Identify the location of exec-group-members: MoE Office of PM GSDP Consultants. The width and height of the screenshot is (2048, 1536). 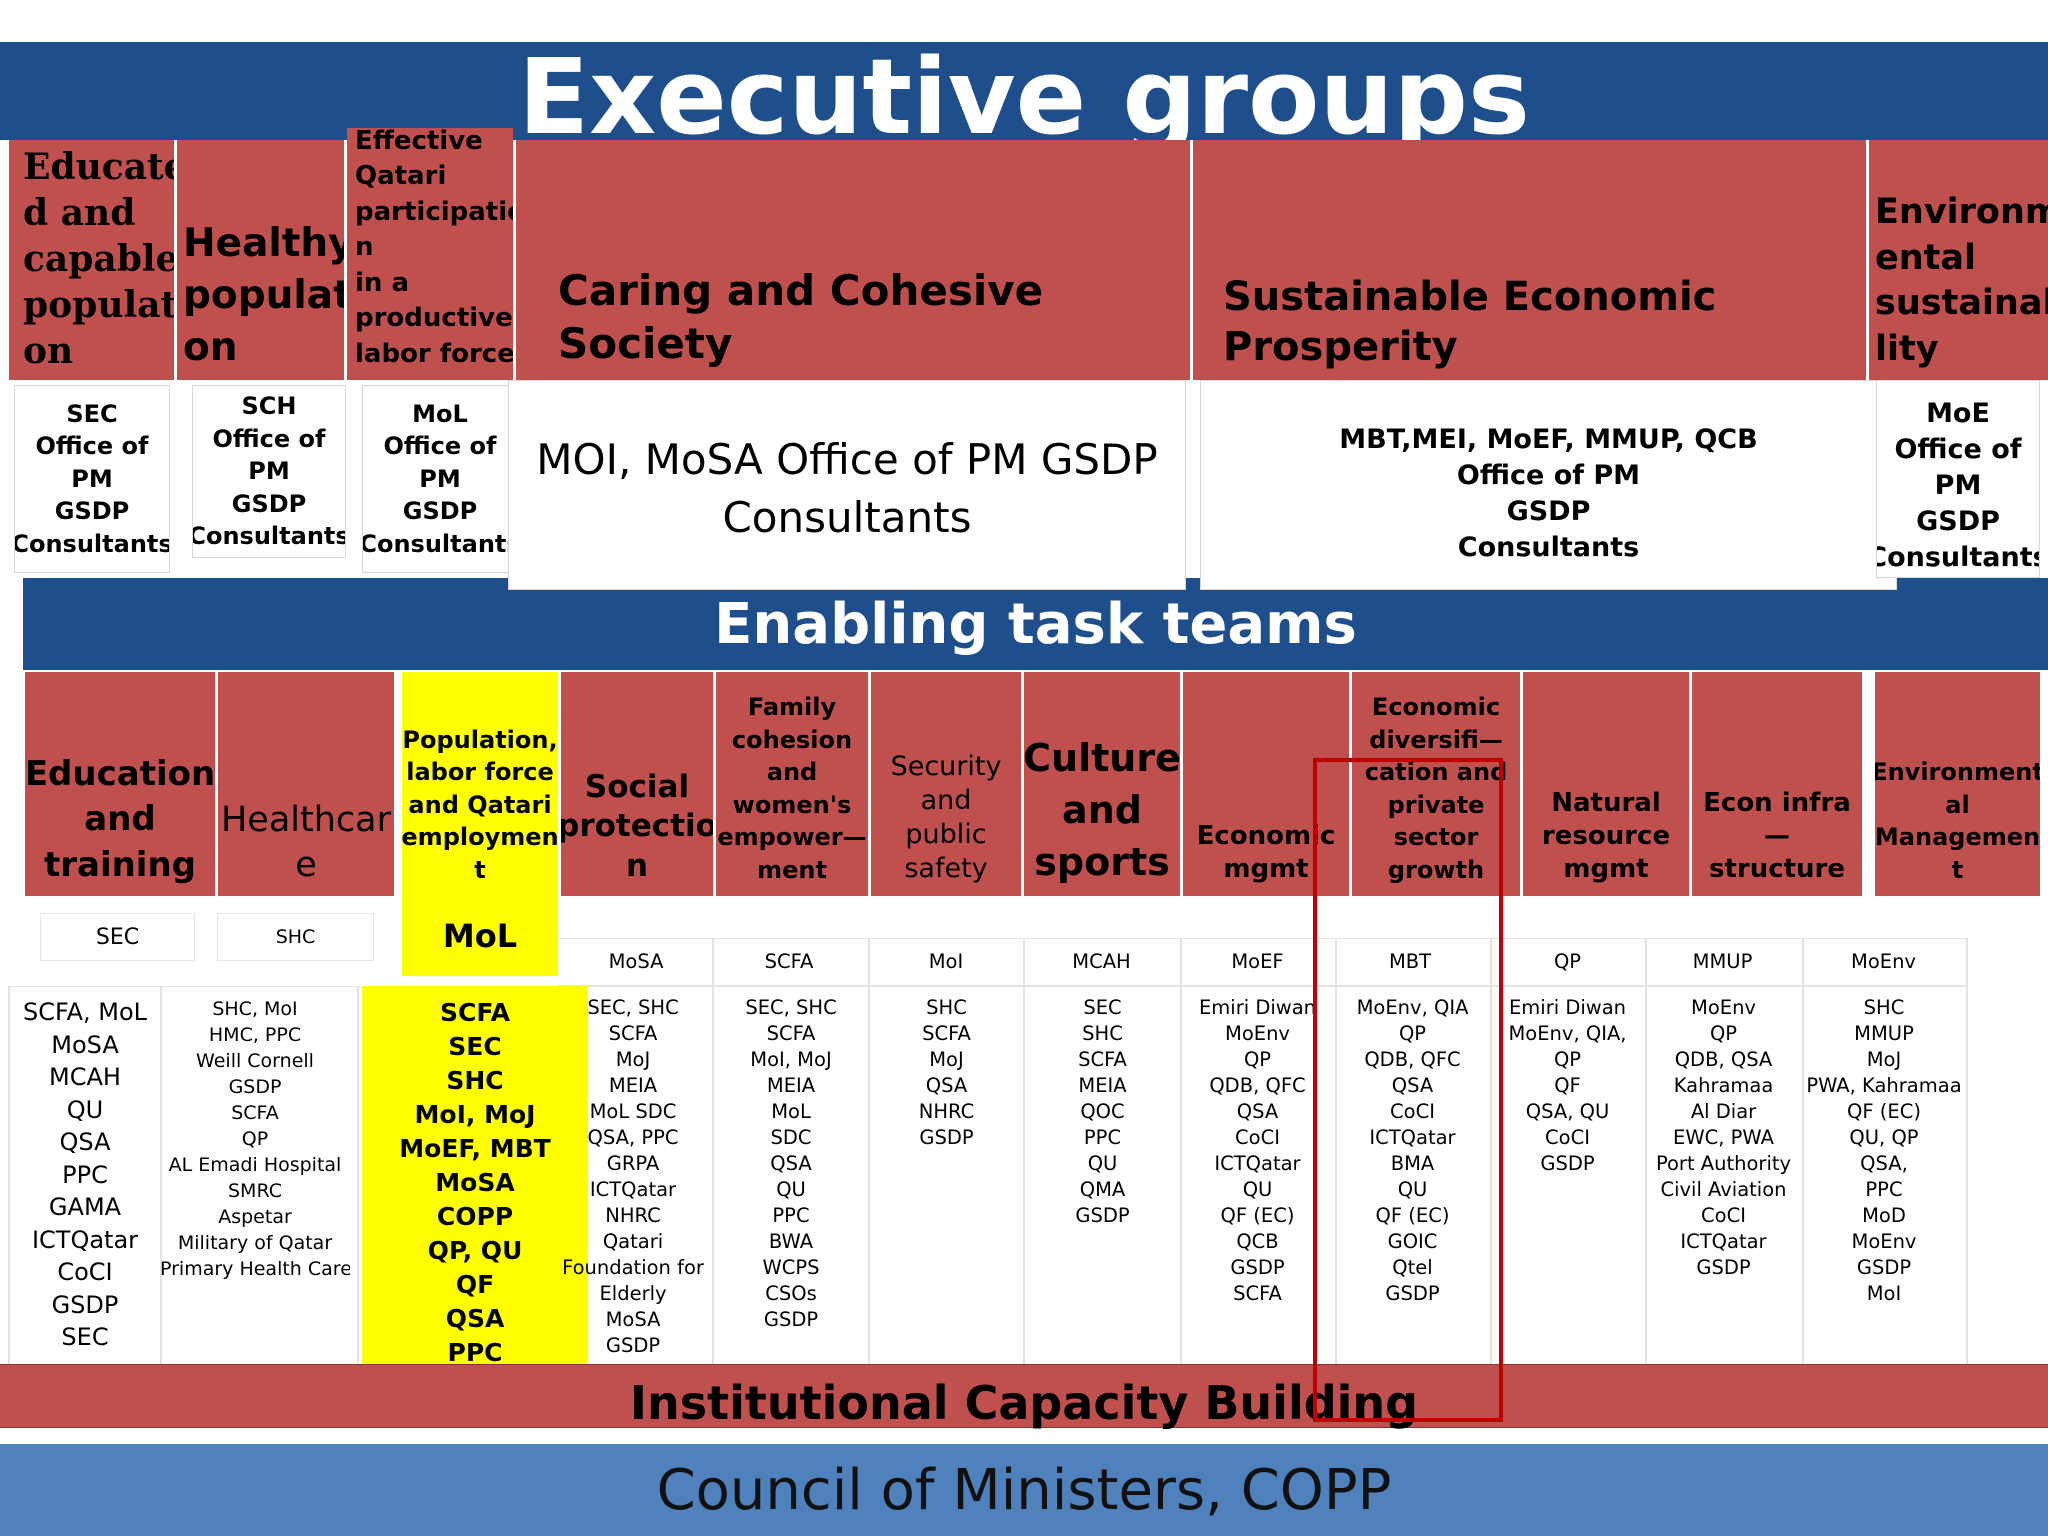
(1958, 479).